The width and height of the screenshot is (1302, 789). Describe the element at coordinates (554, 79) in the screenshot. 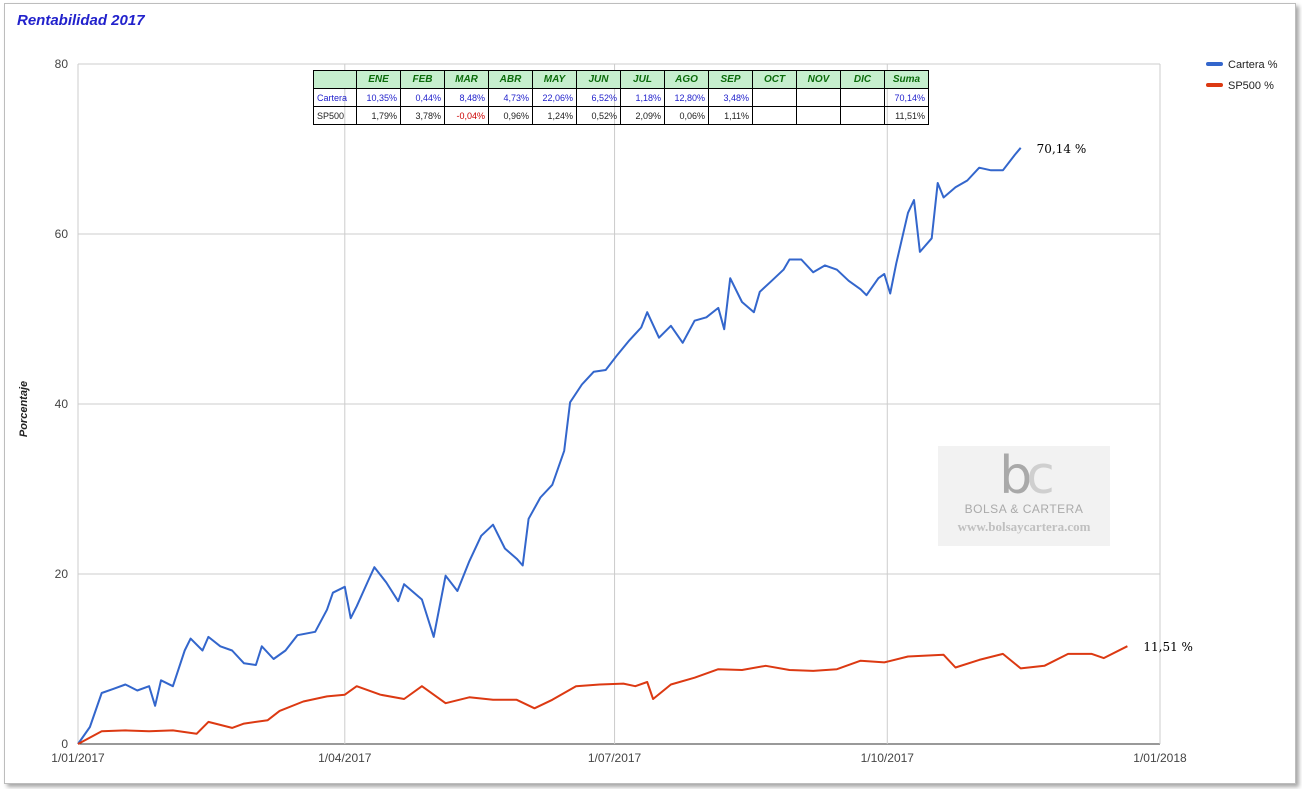

I see `table-header-may: MAY` at that location.